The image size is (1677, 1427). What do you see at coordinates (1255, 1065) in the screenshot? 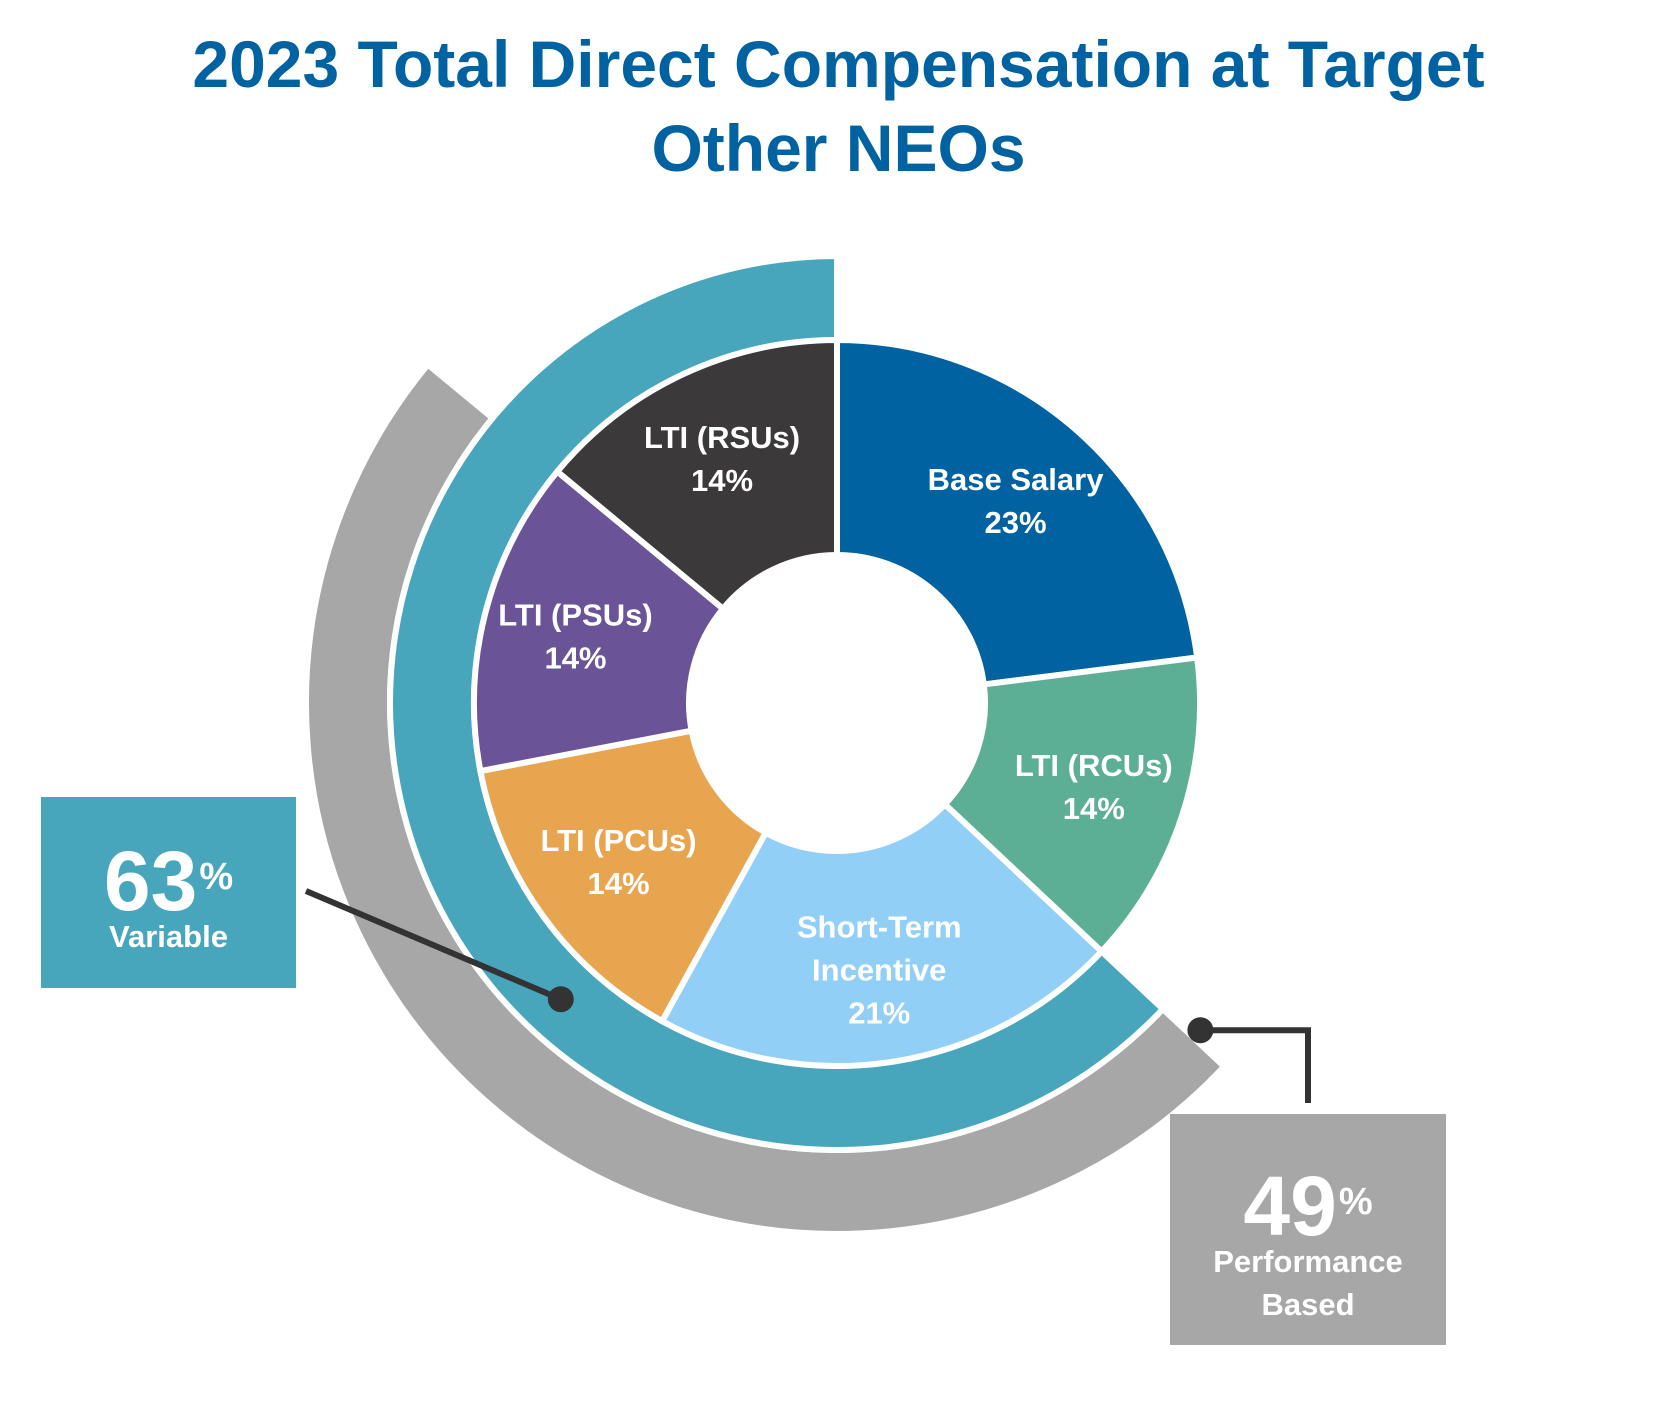
I see `performance-connector-line` at bounding box center [1255, 1065].